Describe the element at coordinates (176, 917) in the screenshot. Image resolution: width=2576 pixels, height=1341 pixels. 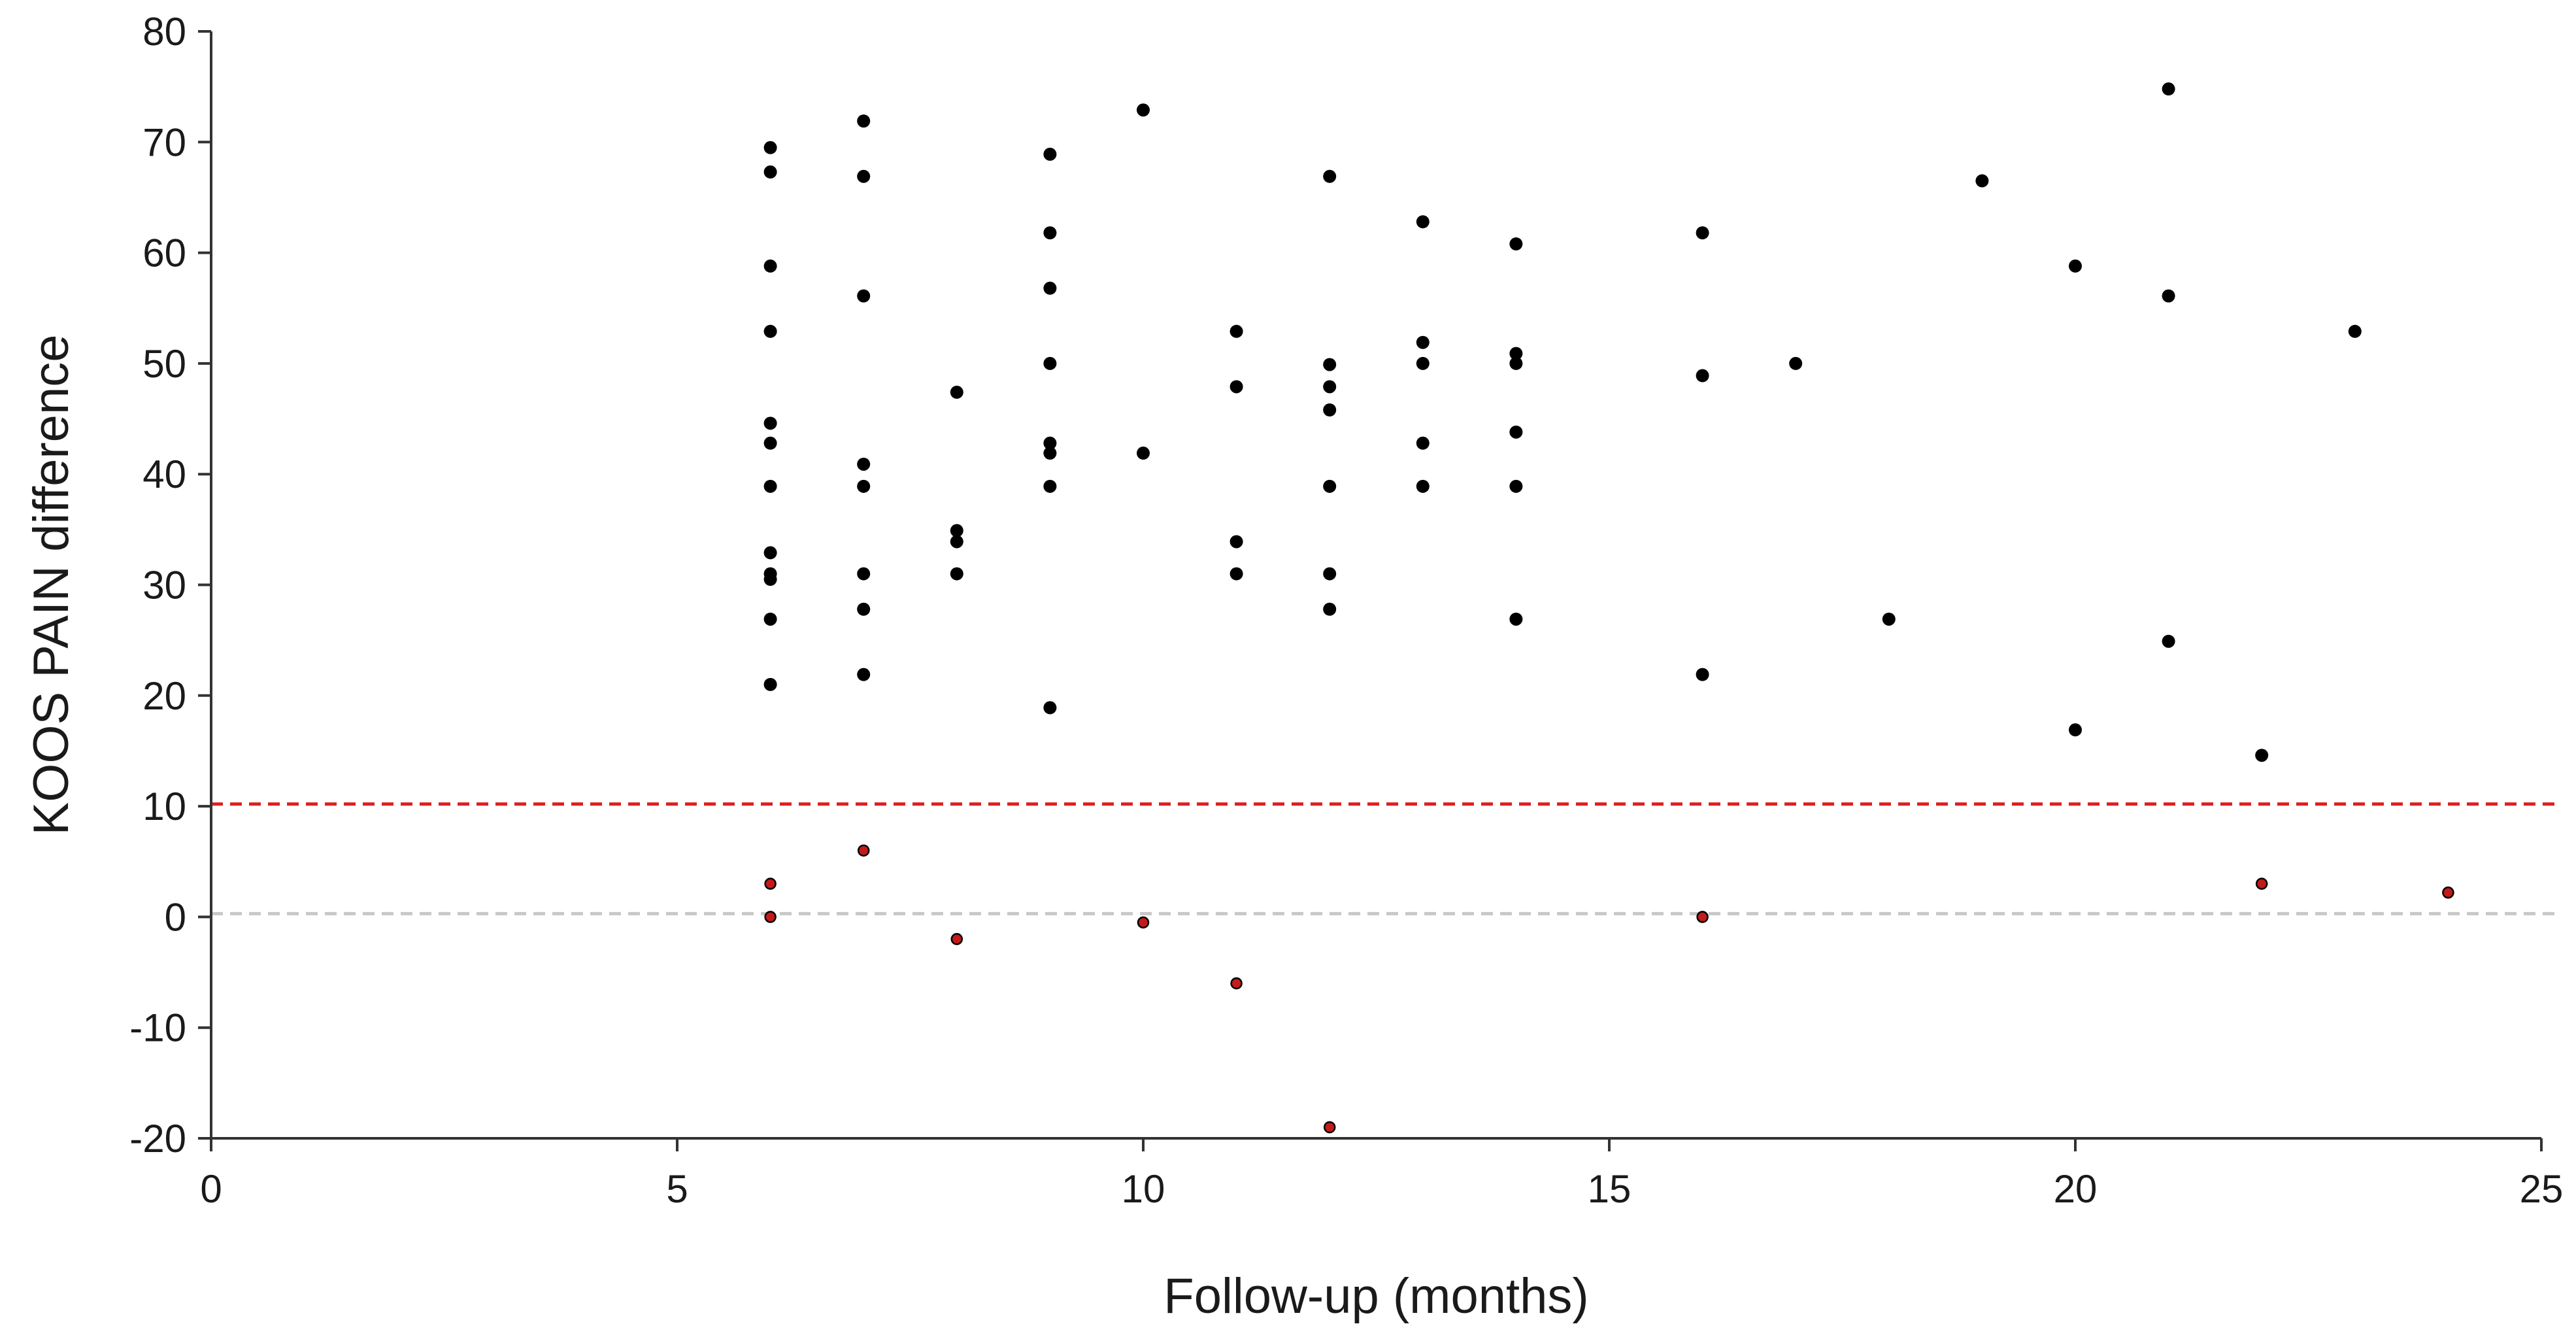
I see `y-tick-label: 0` at that location.